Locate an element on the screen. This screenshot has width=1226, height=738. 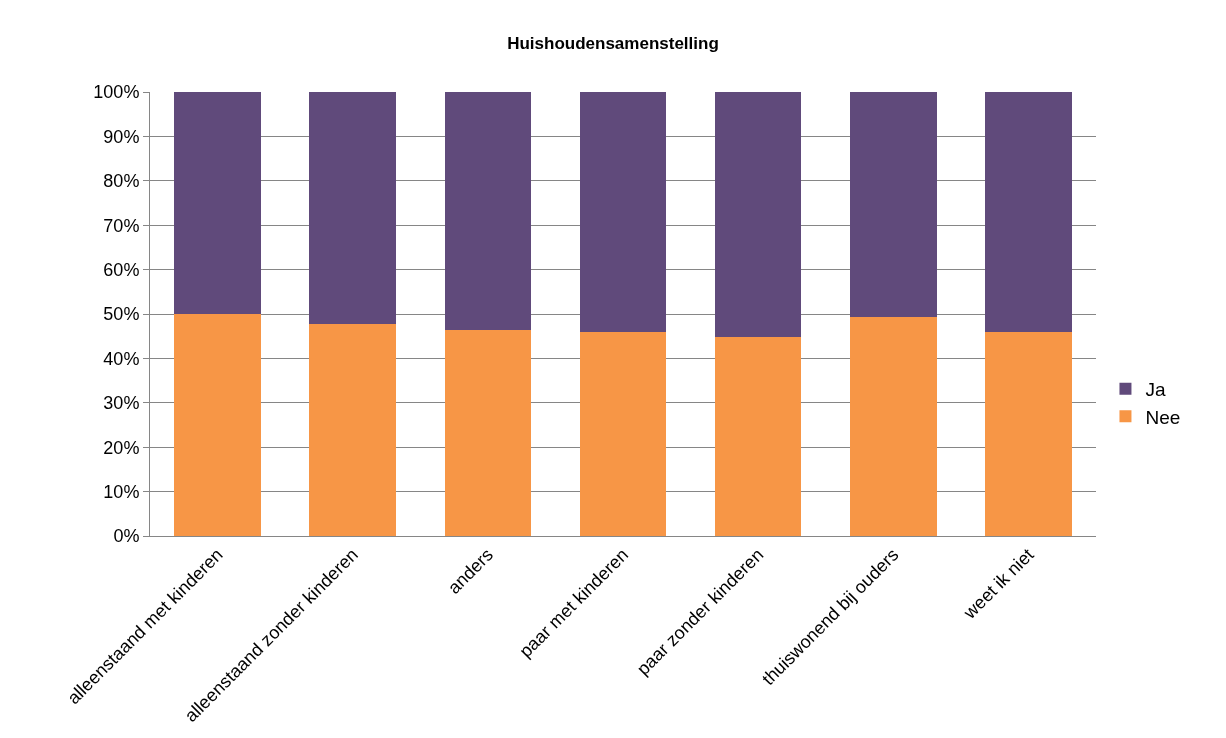
y-tick-label: 0% is located at coordinates (126, 536).